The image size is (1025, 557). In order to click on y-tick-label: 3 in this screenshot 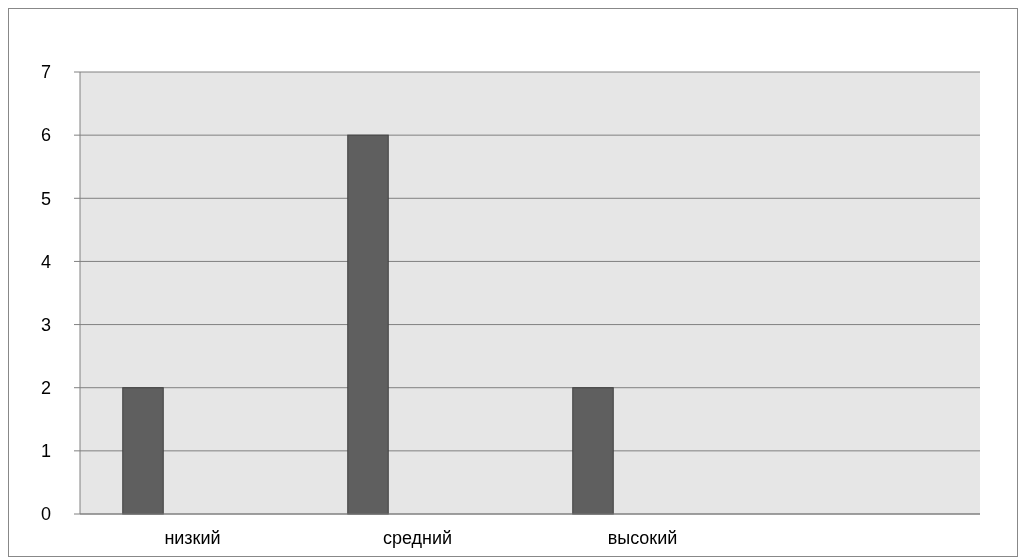, I will do `click(46, 324)`.